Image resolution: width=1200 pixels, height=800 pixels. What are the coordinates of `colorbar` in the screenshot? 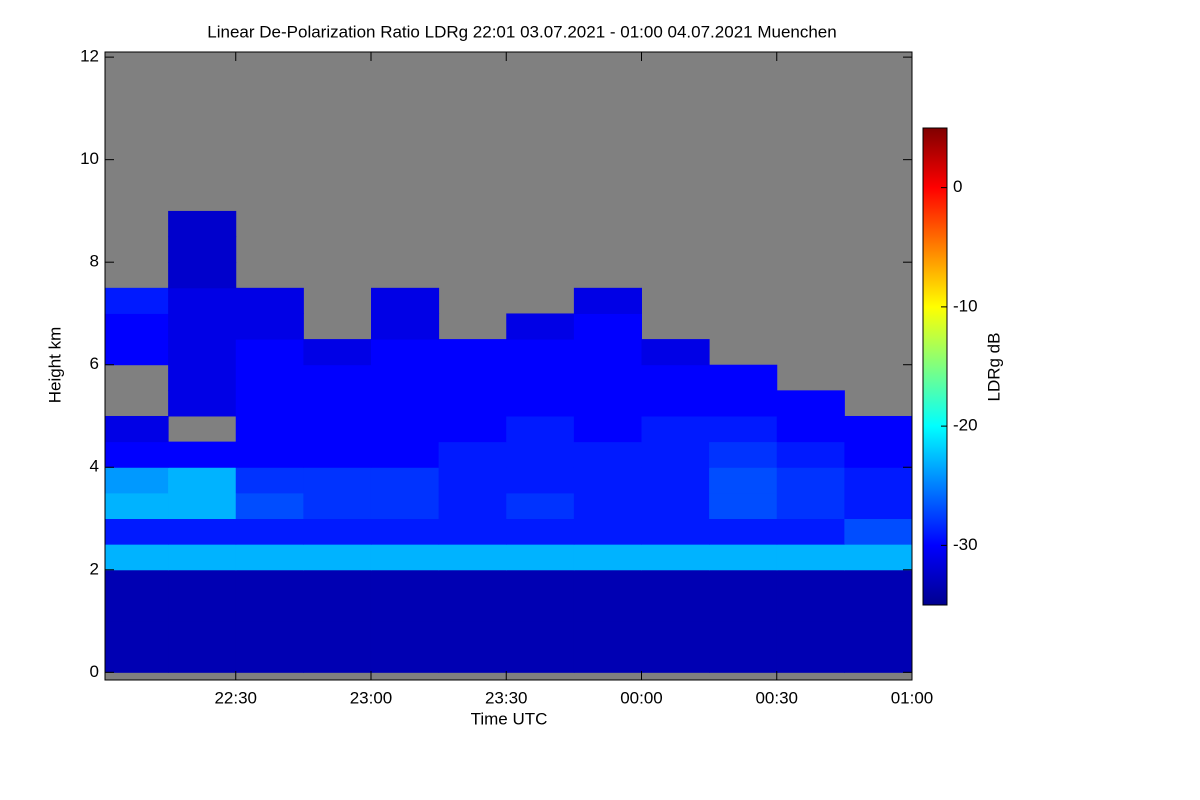 It's located at (935, 366).